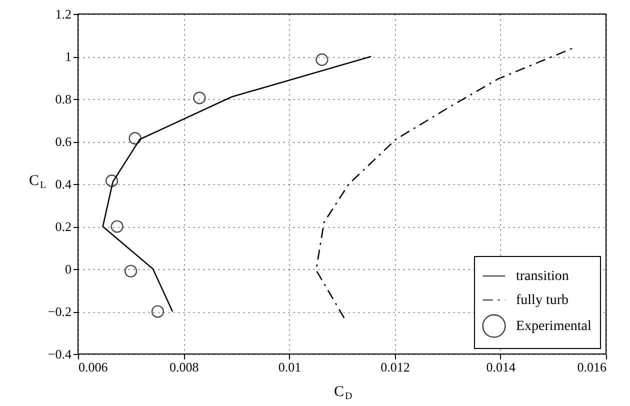 Image resolution: width=630 pixels, height=406 pixels. I want to click on y-tick-label: 0.8, so click(63, 99).